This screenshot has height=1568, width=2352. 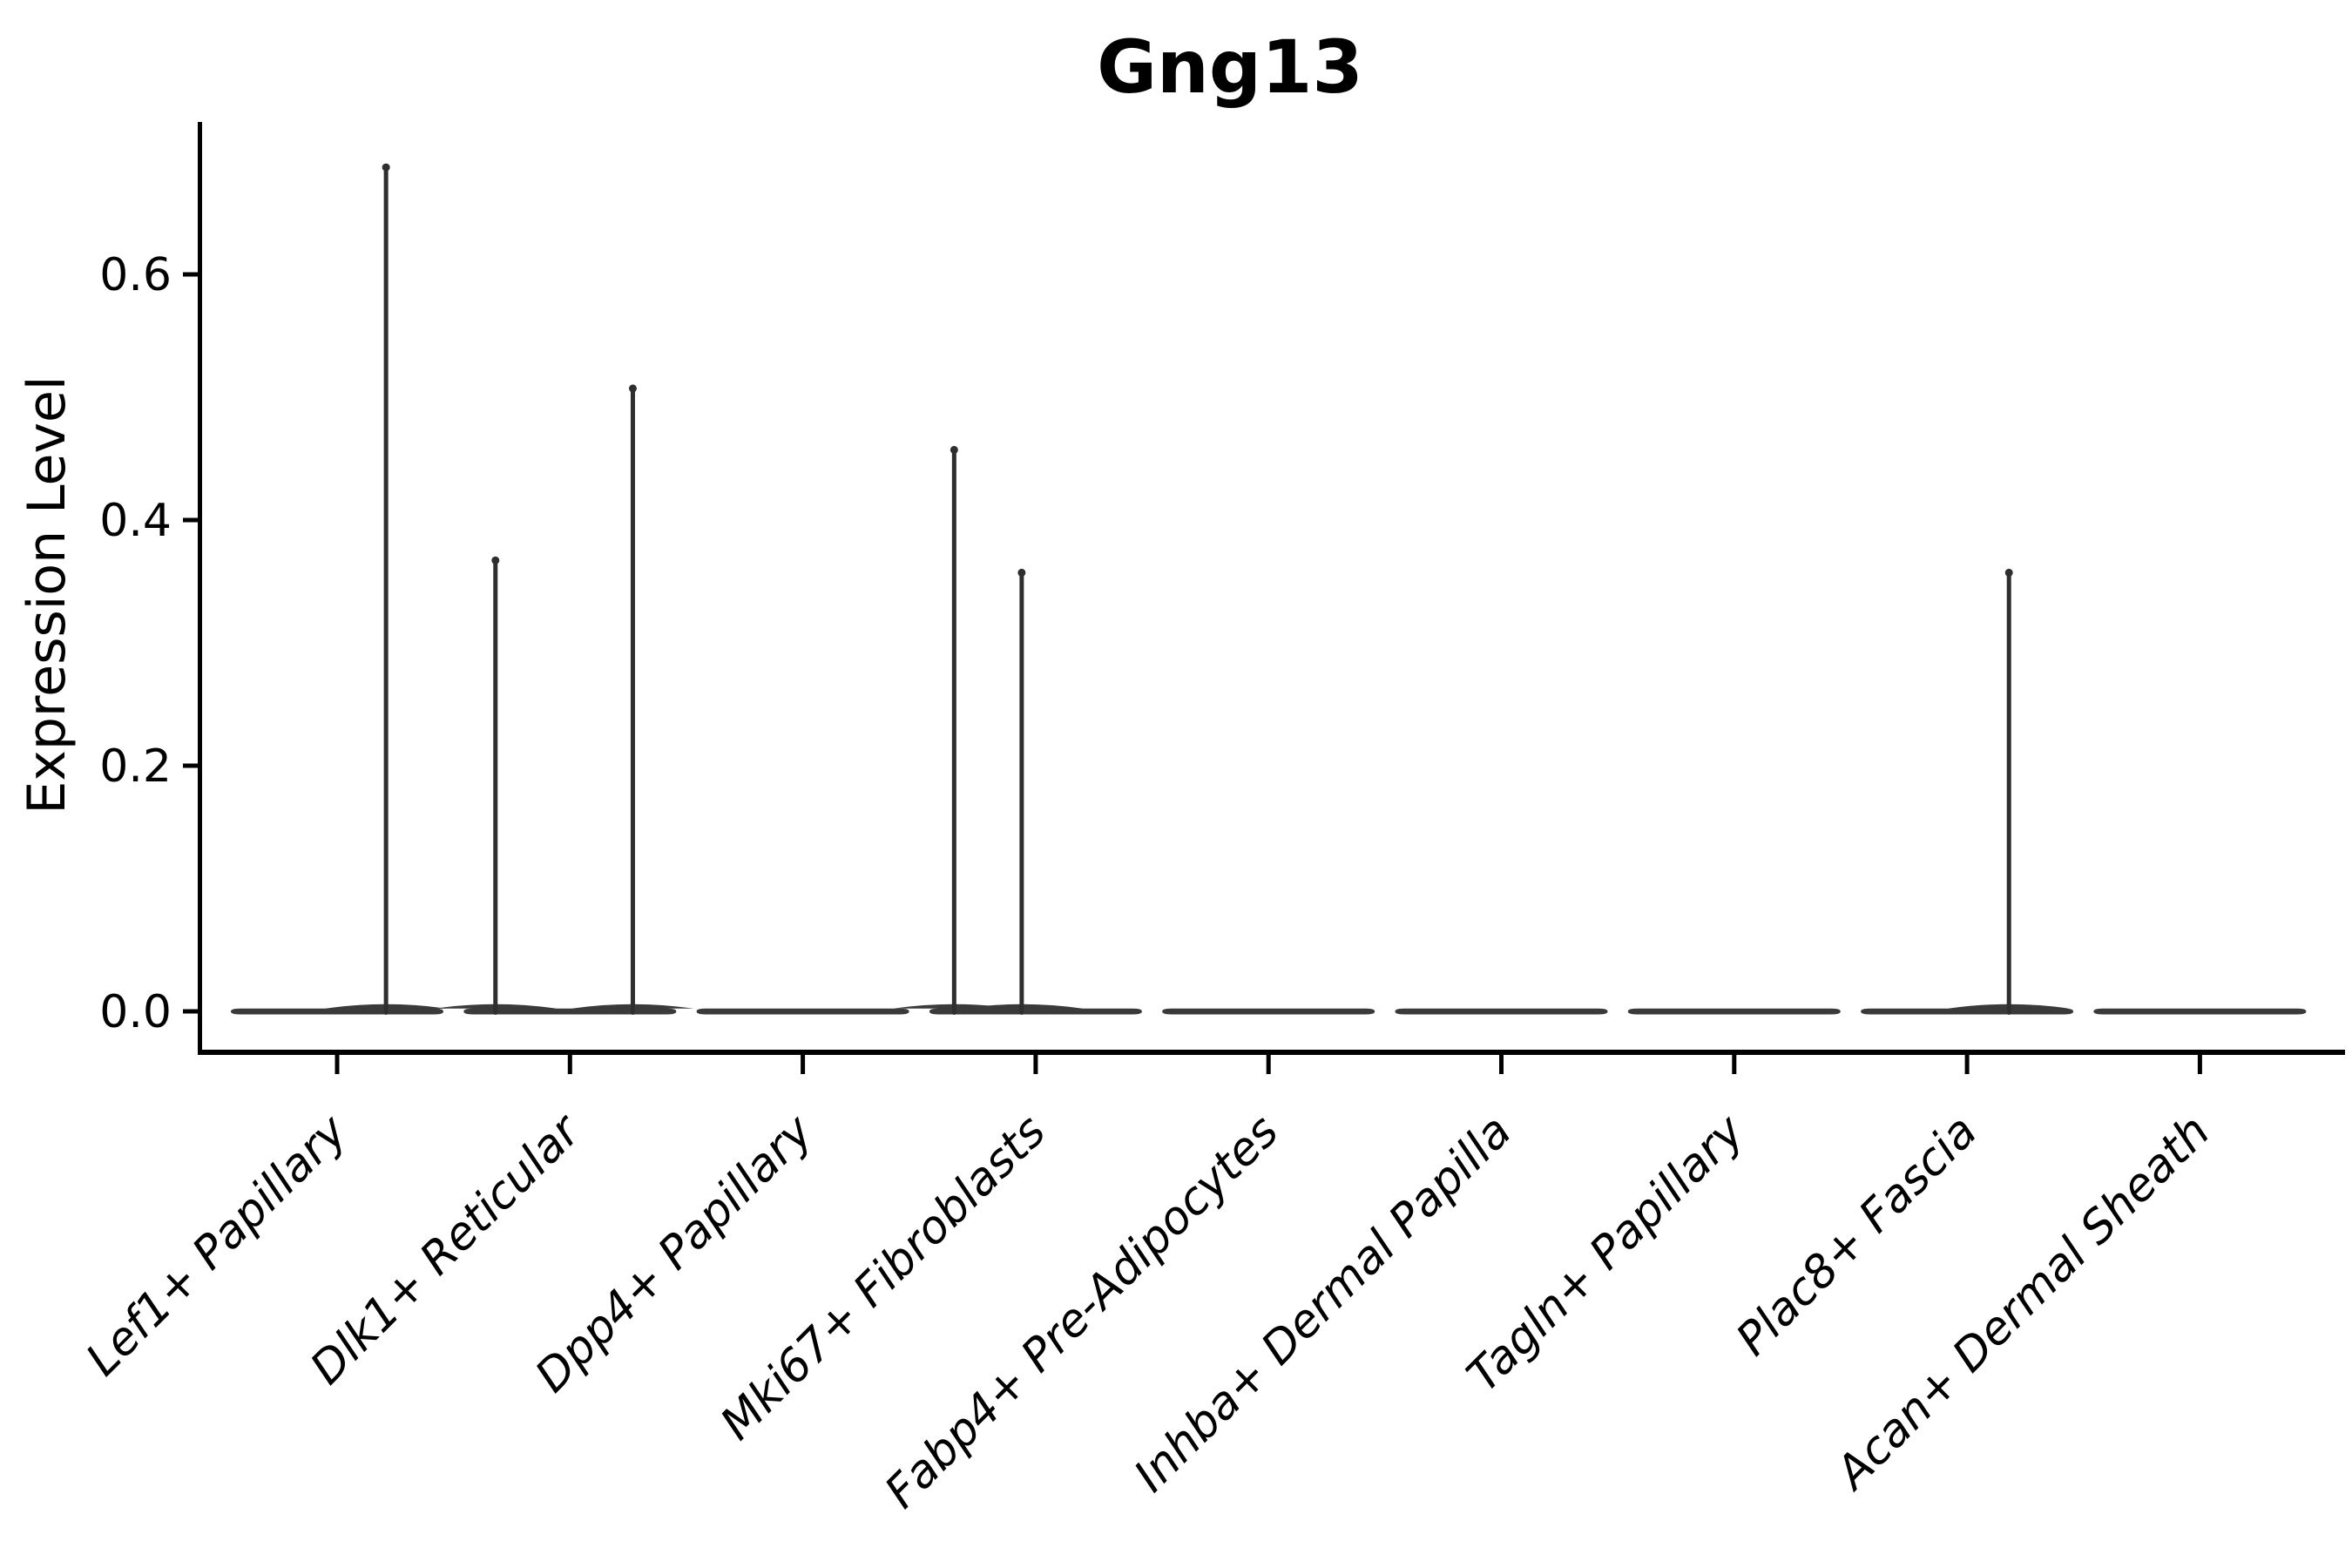 What do you see at coordinates (1857, 1235) in the screenshot?
I see `x-tick-label-7: Plac8+ Fascia` at bounding box center [1857, 1235].